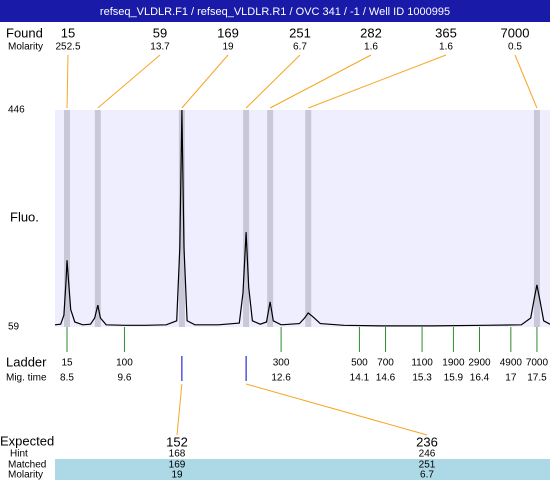  What do you see at coordinates (160, 32) in the screenshot?
I see `found-size: 59` at bounding box center [160, 32].